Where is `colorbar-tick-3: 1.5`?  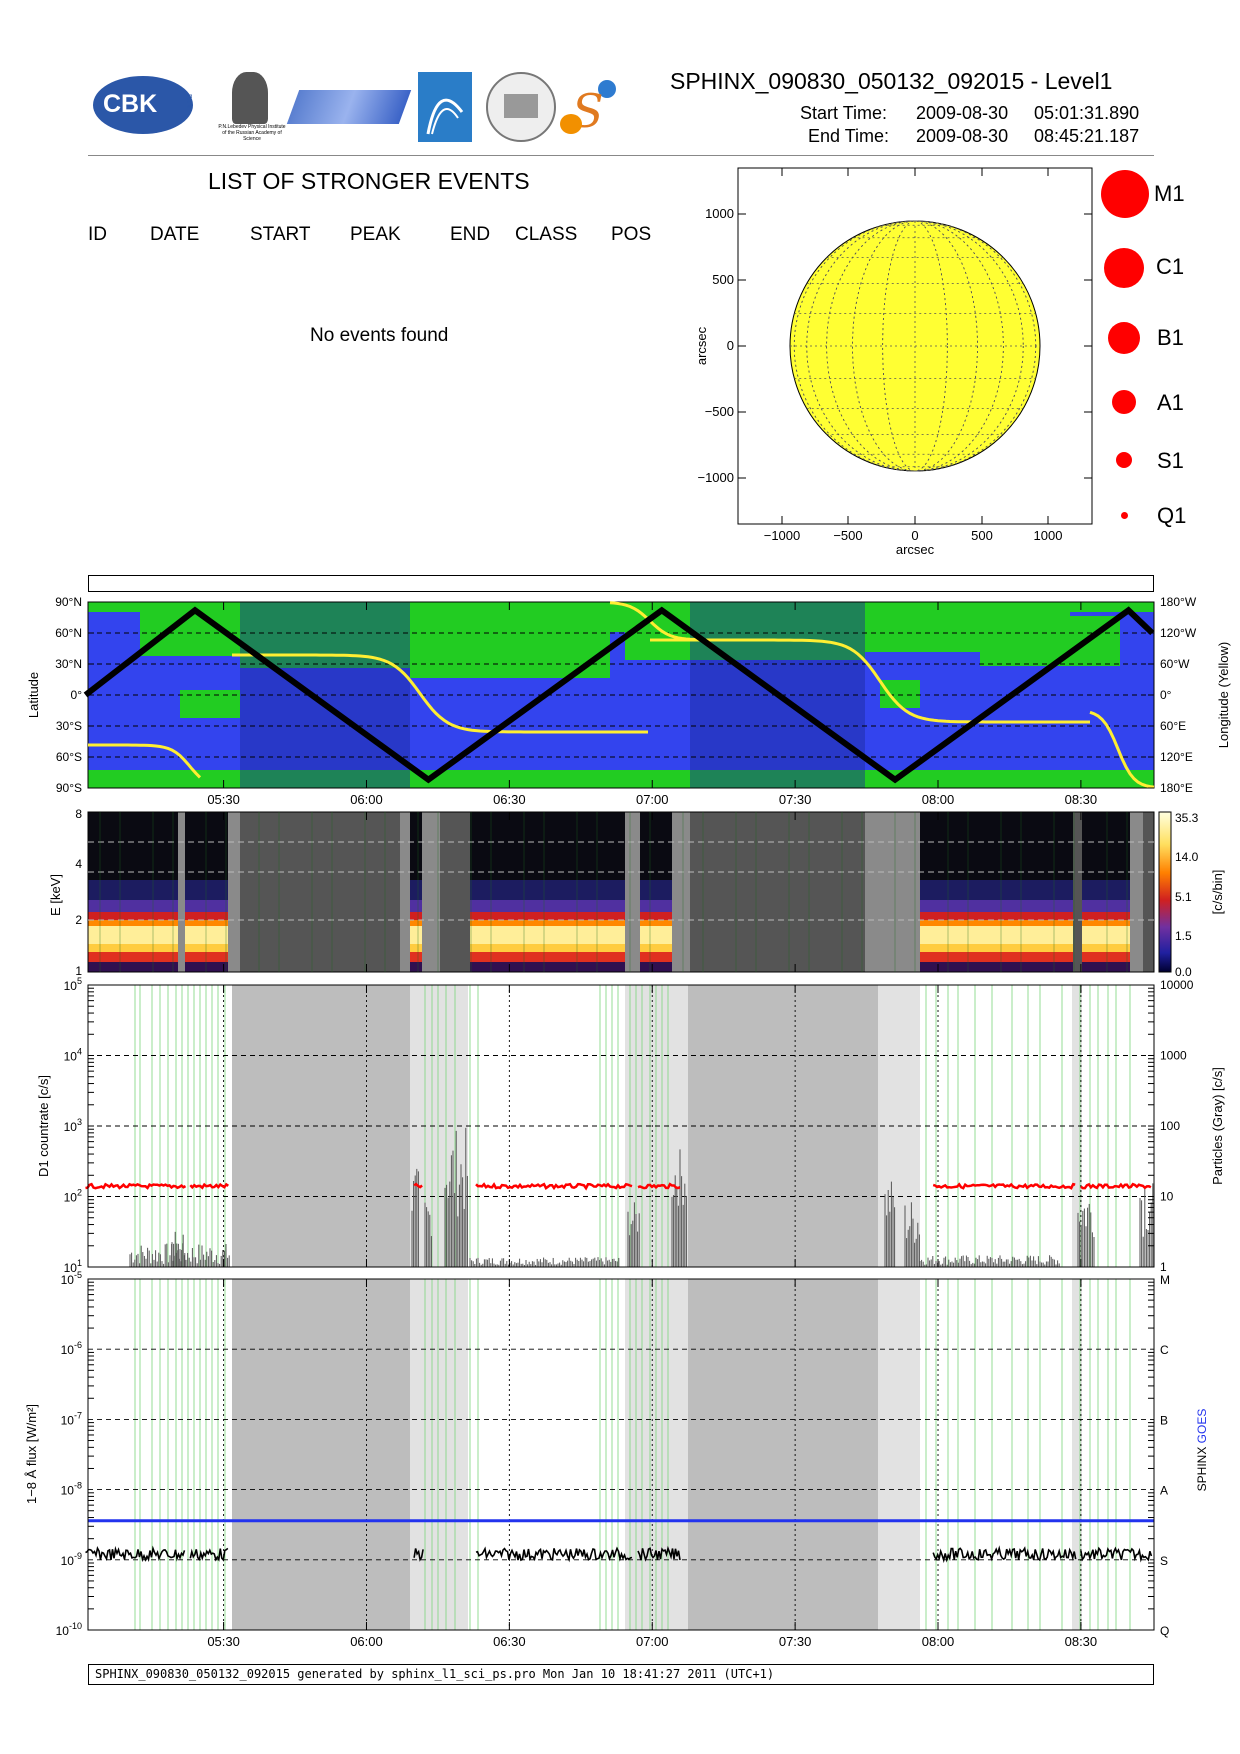
colorbar-tick-3: 1.5 is located at coordinates (1183, 936).